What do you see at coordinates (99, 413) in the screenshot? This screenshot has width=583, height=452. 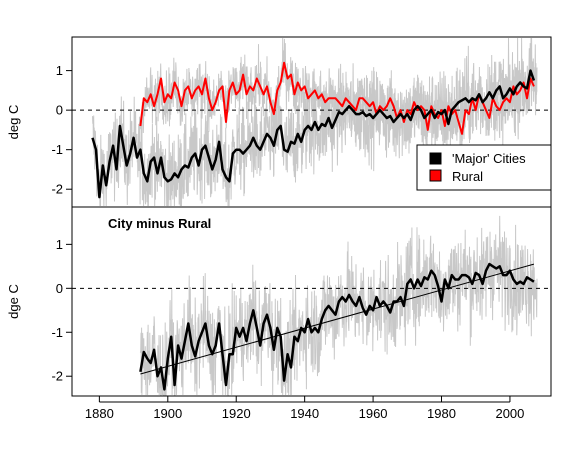 I see `x-tick-label: 1880` at bounding box center [99, 413].